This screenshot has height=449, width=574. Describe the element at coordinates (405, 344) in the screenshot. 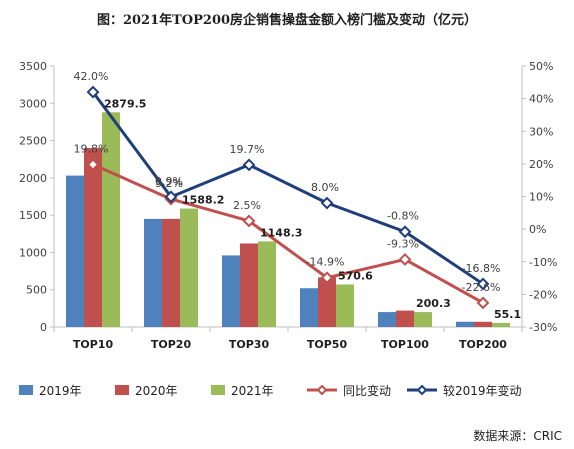

I see `category-label: TOP100` at that location.